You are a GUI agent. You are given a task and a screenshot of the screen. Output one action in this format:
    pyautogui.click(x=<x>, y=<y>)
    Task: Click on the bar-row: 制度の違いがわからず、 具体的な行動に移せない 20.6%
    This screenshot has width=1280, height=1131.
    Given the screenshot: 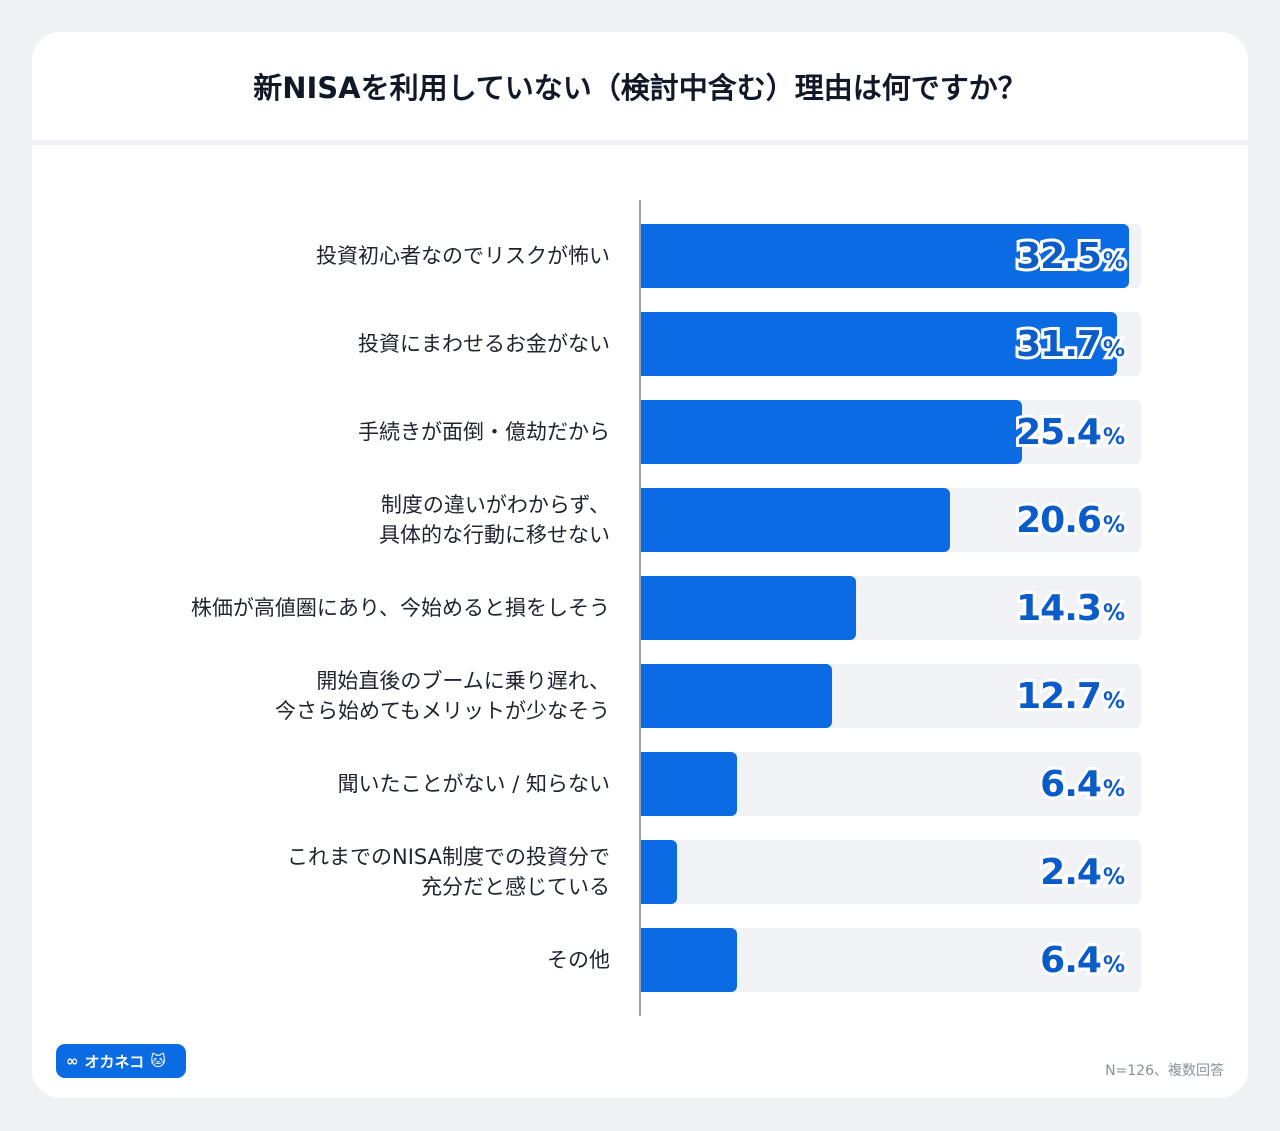 What is the action you would take?
    pyautogui.click(x=640, y=520)
    